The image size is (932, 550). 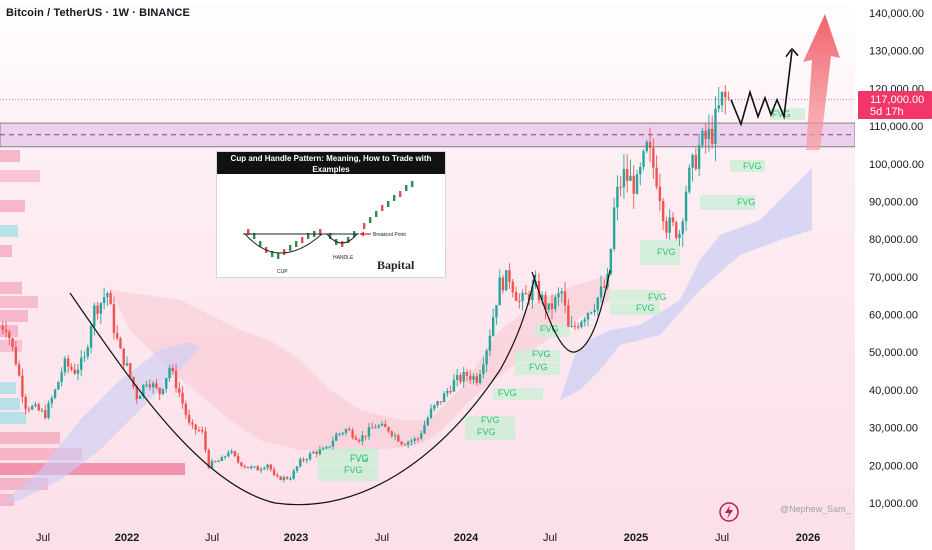 I want to click on x-tick-label: 2023, so click(x=296, y=538).